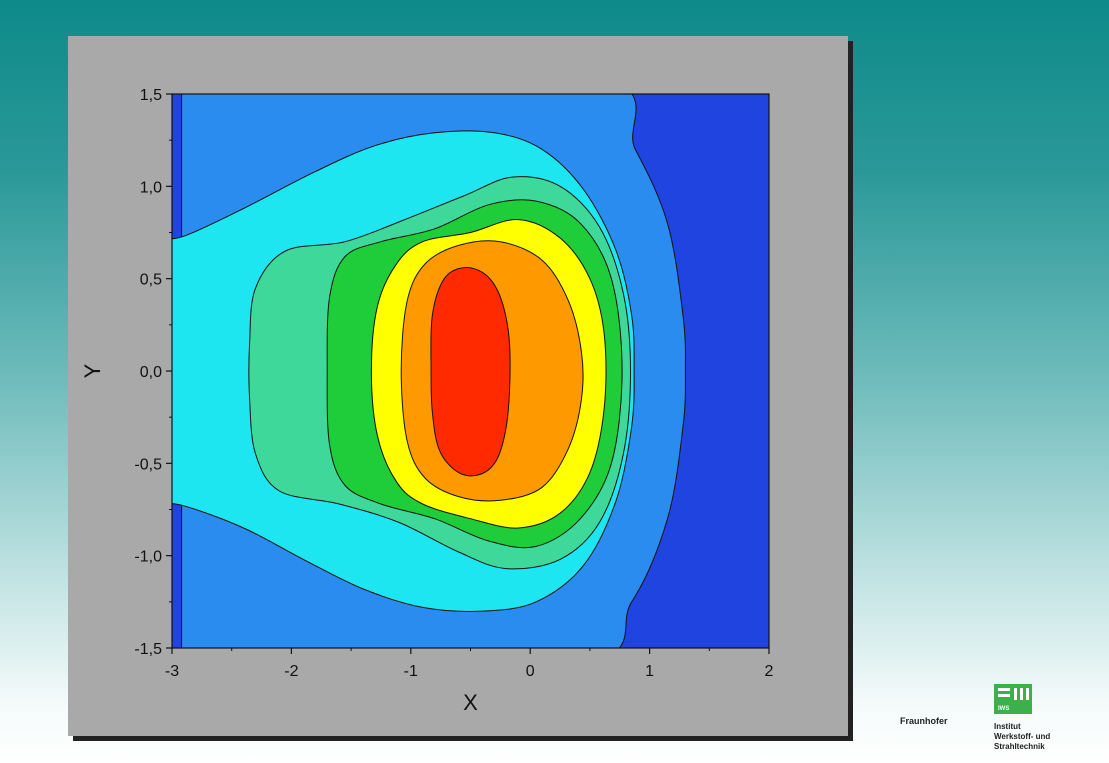 The width and height of the screenshot is (1109, 763). What do you see at coordinates (151, 95) in the screenshot?
I see `y-tick-label-6: 1,5` at bounding box center [151, 95].